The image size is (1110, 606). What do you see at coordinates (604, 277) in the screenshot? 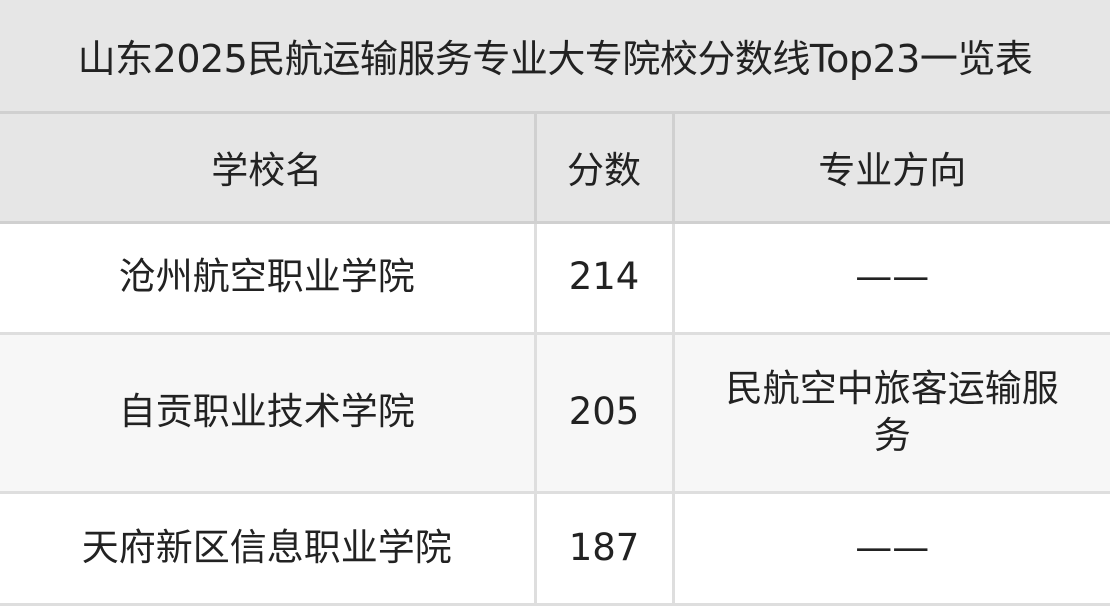
I see `score-cell: 214` at bounding box center [604, 277].